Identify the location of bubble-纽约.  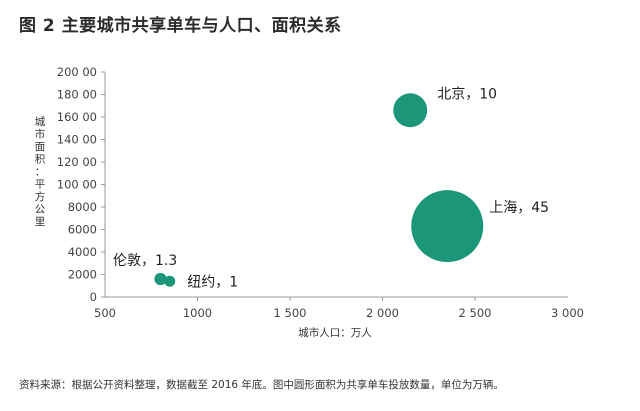
(170, 281).